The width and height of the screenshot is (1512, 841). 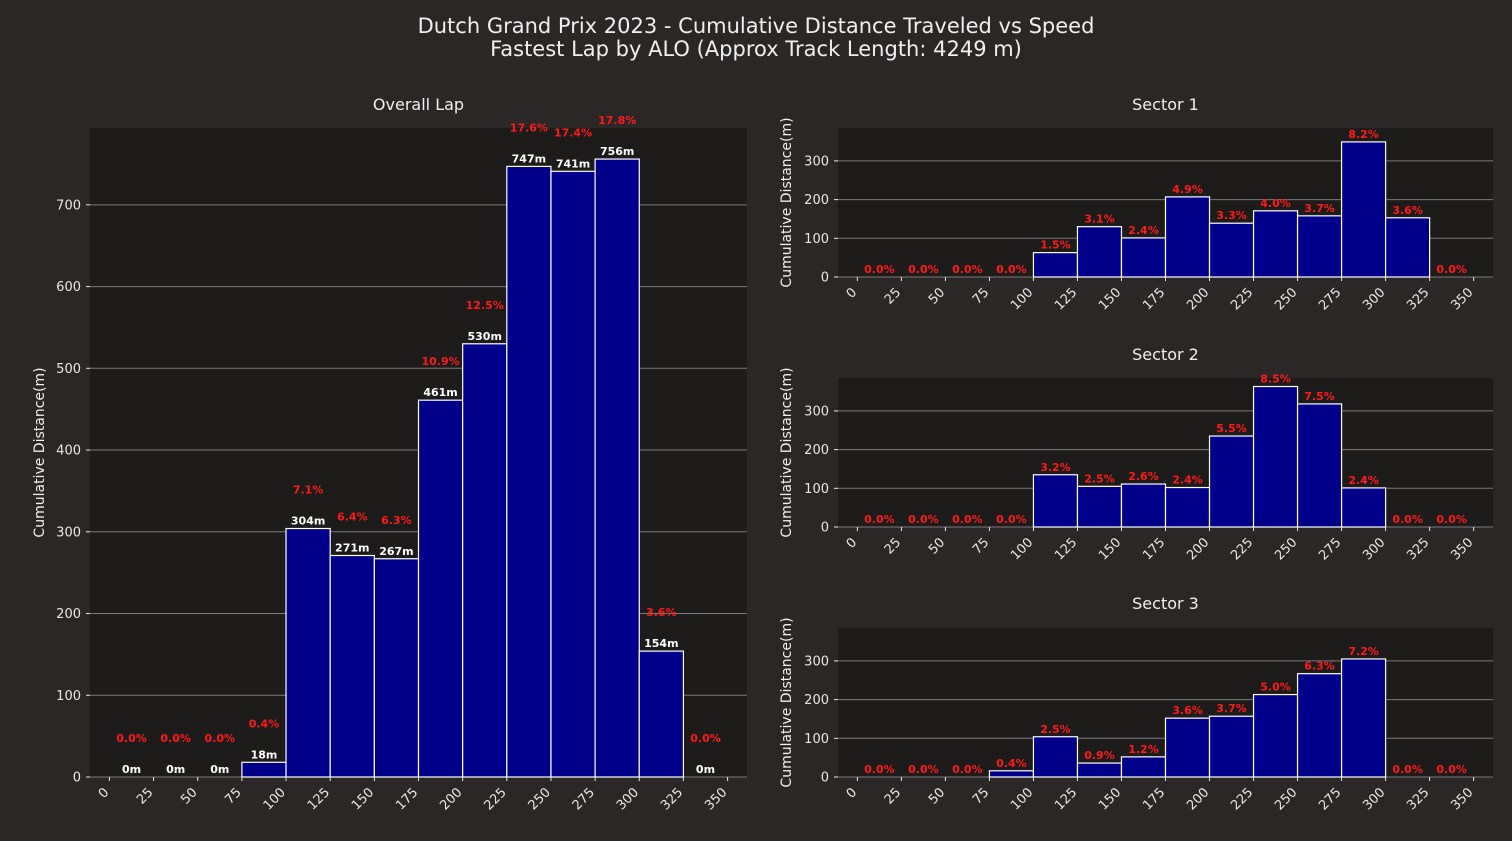 I want to click on x-tick-label: 100, so click(x=275, y=799).